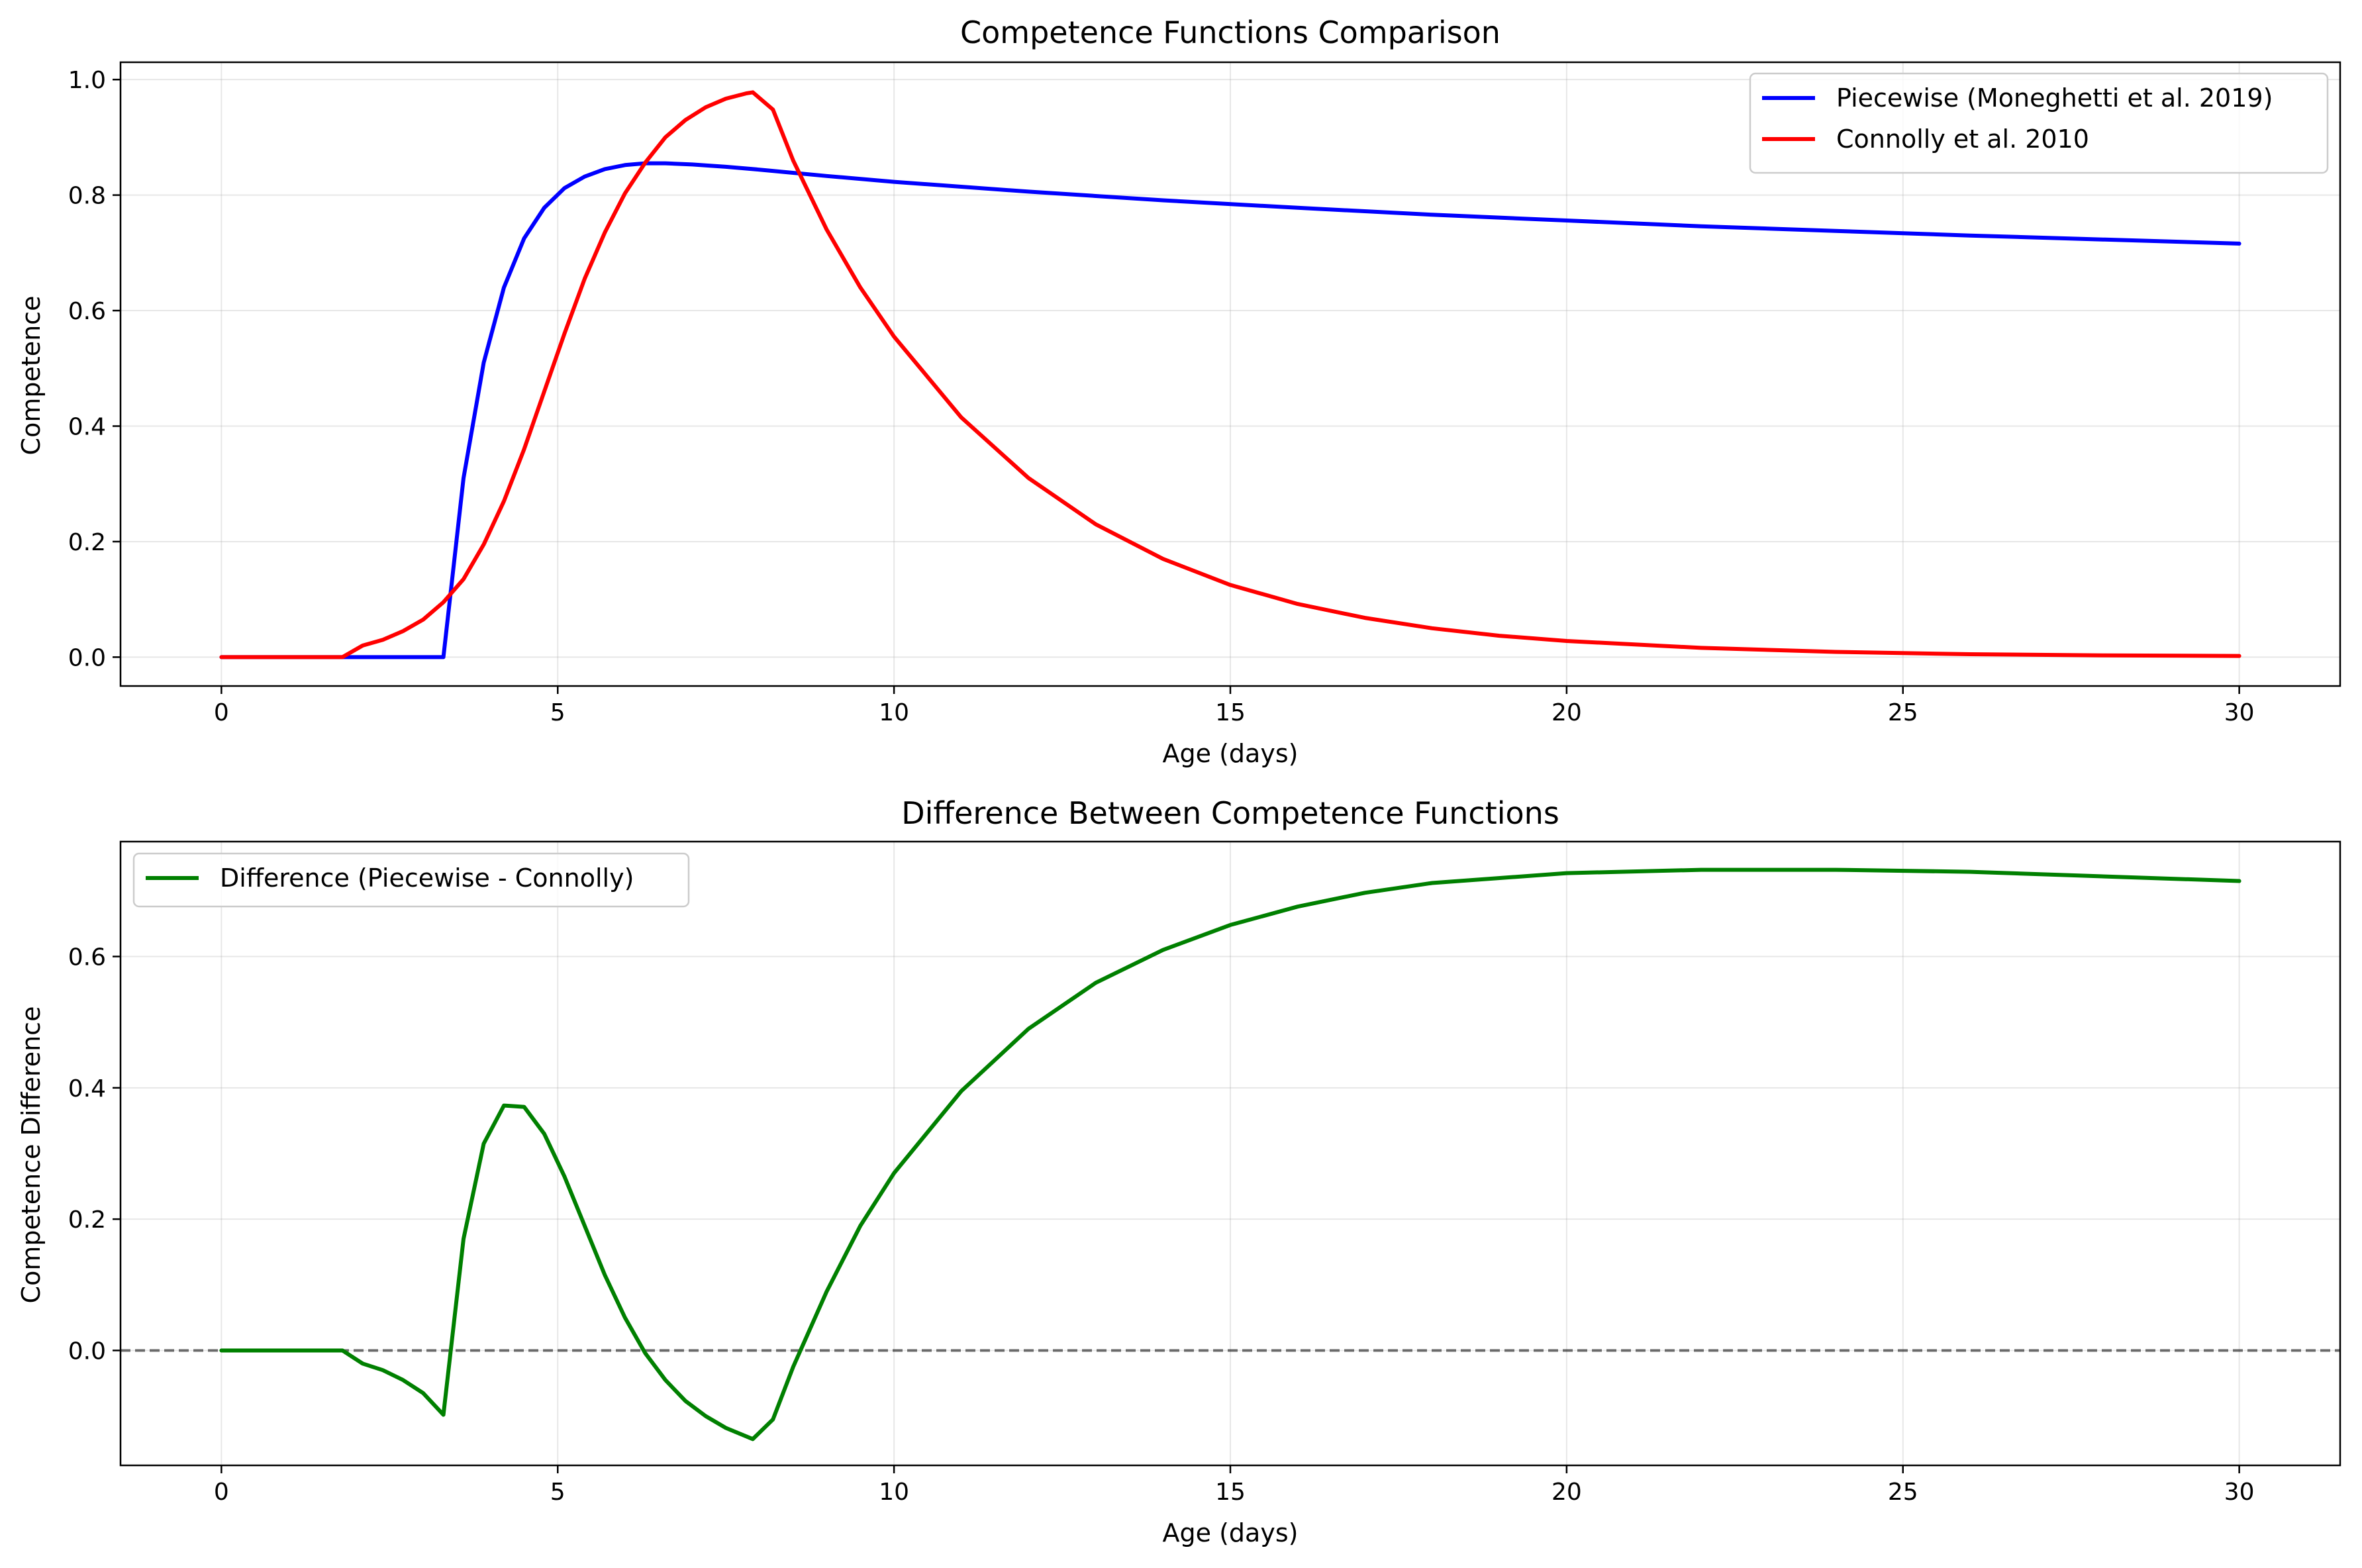 The image size is (2362, 1568). What do you see at coordinates (1963, 139) in the screenshot?
I see `legend-label-2: Connolly et al. 2010` at bounding box center [1963, 139].